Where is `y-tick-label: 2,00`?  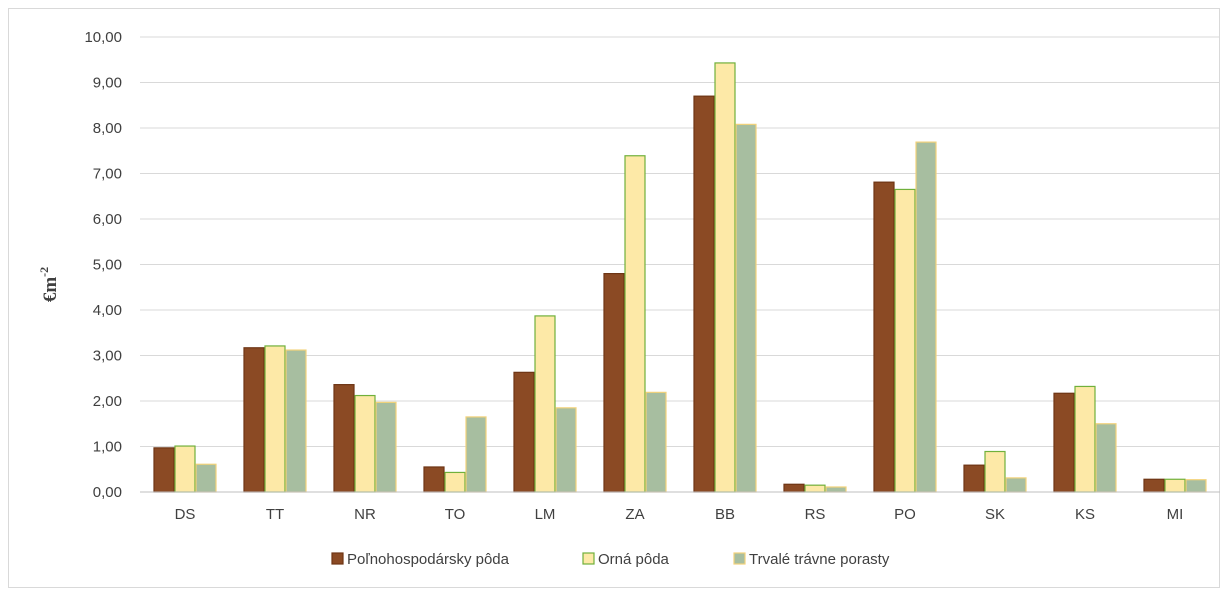
y-tick-label: 2,00 is located at coordinates (107, 401).